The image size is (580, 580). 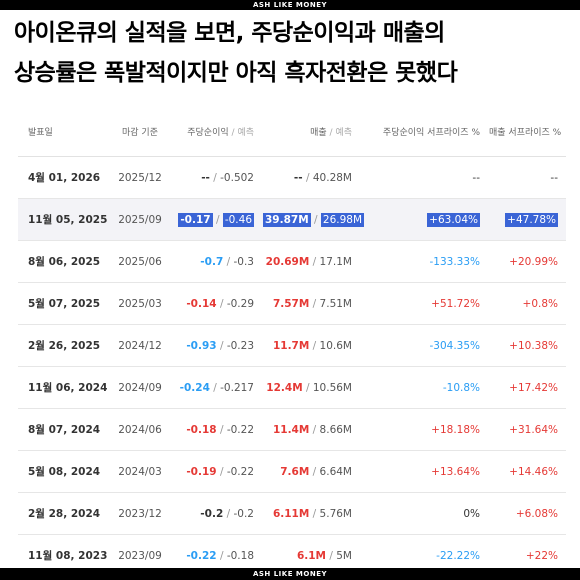 I want to click on cell-period: 2025/12, so click(x=140, y=177).